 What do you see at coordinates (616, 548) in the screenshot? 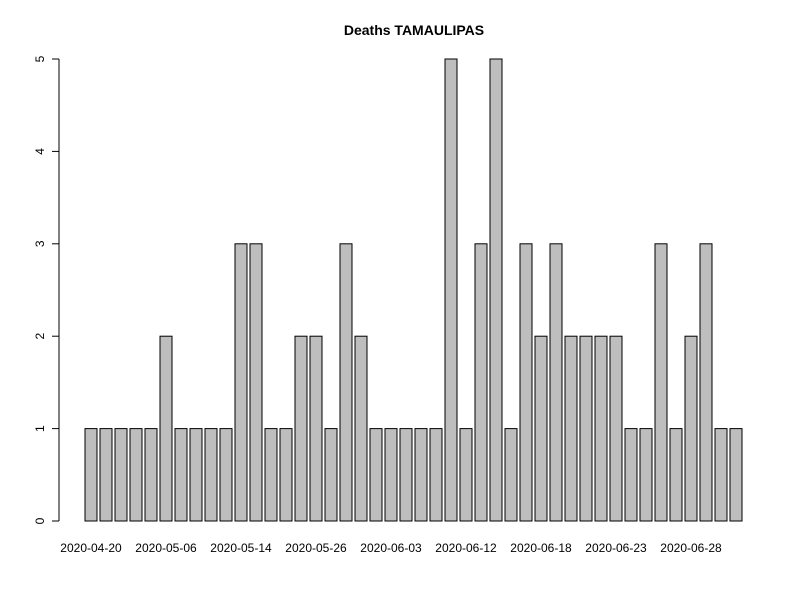
I see `x-tick-label: 2020-06-23` at bounding box center [616, 548].